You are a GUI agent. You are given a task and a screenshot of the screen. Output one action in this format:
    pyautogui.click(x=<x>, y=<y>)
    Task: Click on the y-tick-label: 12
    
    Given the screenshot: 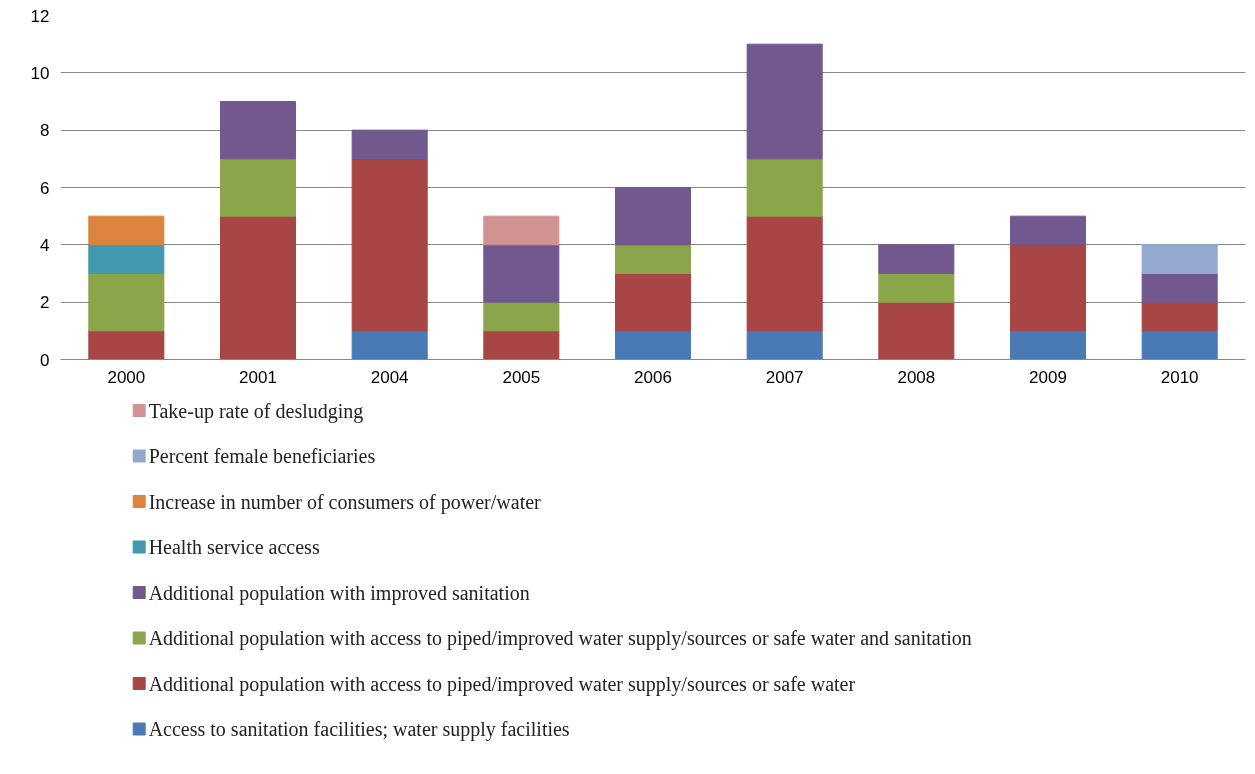 What is the action you would take?
    pyautogui.click(x=40, y=16)
    